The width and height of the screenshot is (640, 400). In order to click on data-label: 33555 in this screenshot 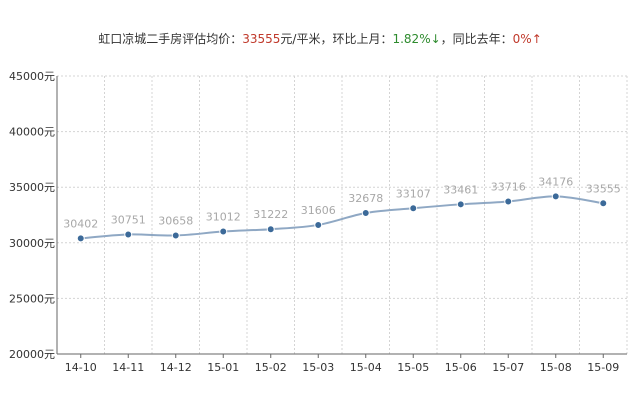, I will do `click(603, 188)`.